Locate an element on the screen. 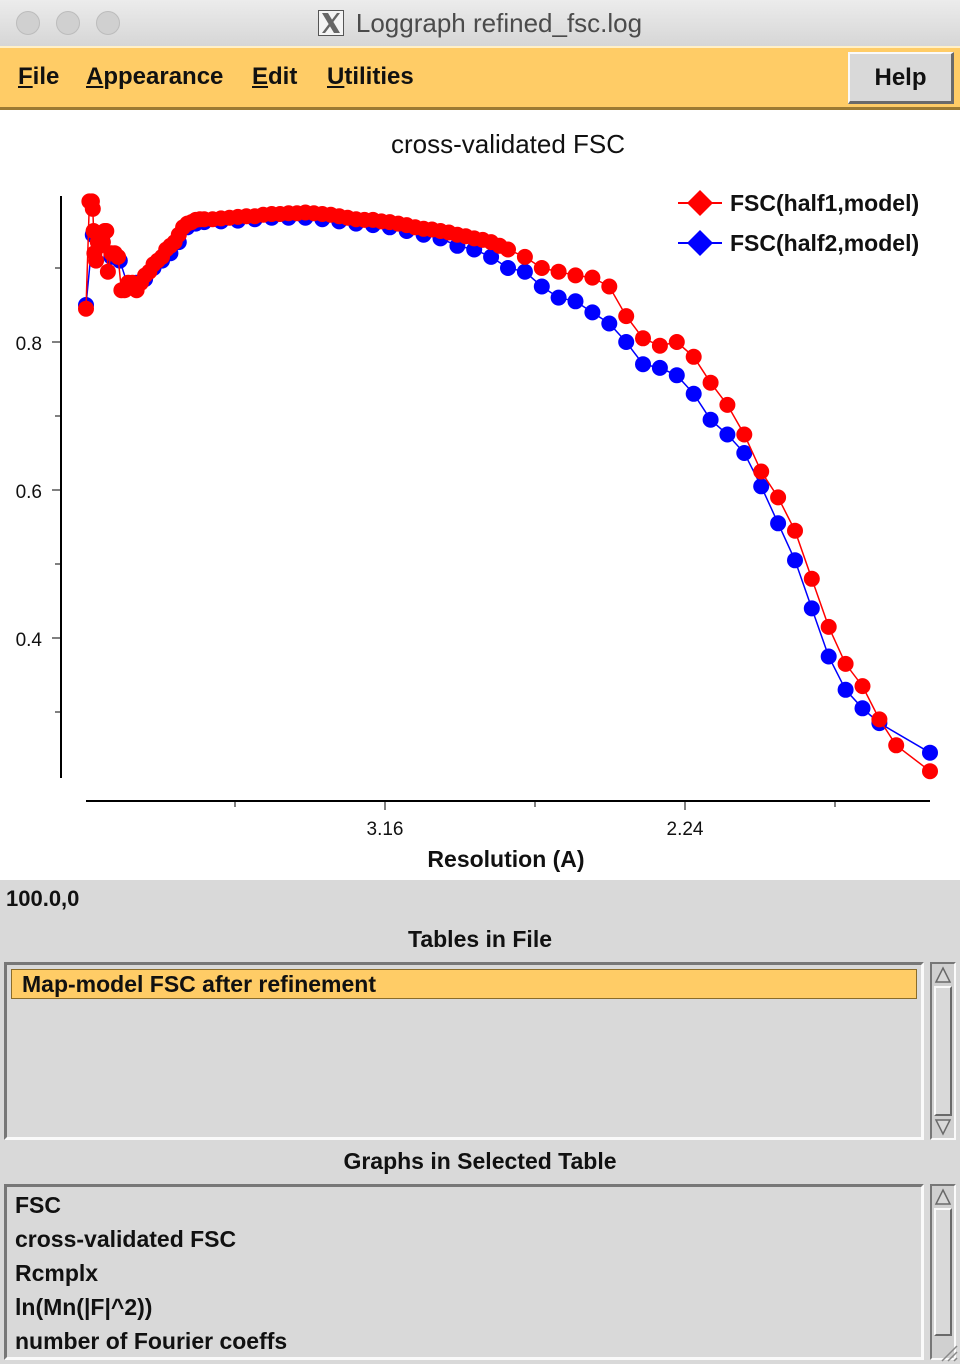  tables-scroll-thumb is located at coordinates (943, 1051).